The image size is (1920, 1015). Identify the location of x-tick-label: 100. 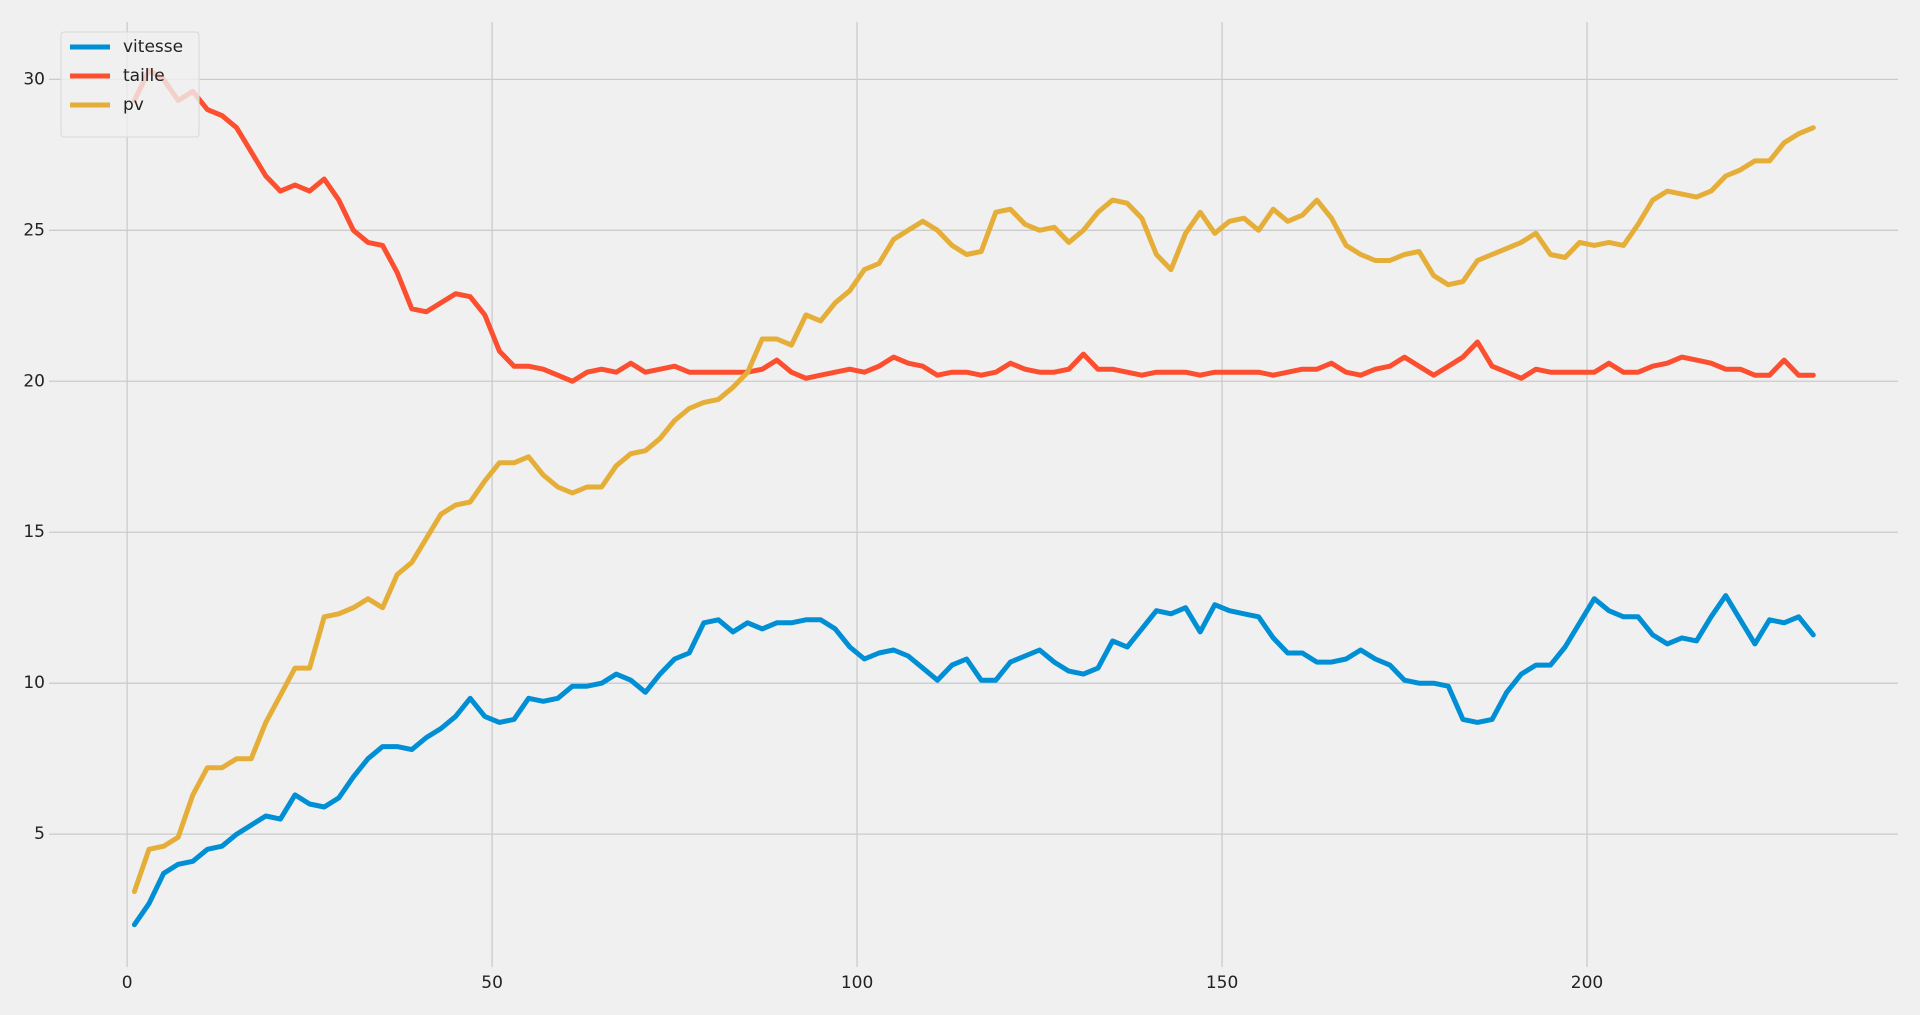
(857, 983).